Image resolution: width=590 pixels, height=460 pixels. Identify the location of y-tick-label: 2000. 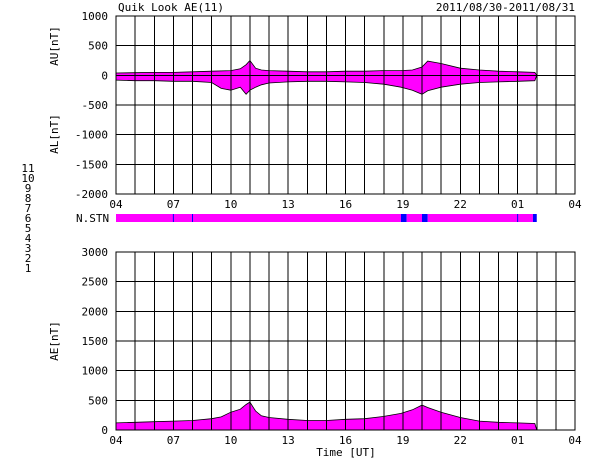
(95, 311).